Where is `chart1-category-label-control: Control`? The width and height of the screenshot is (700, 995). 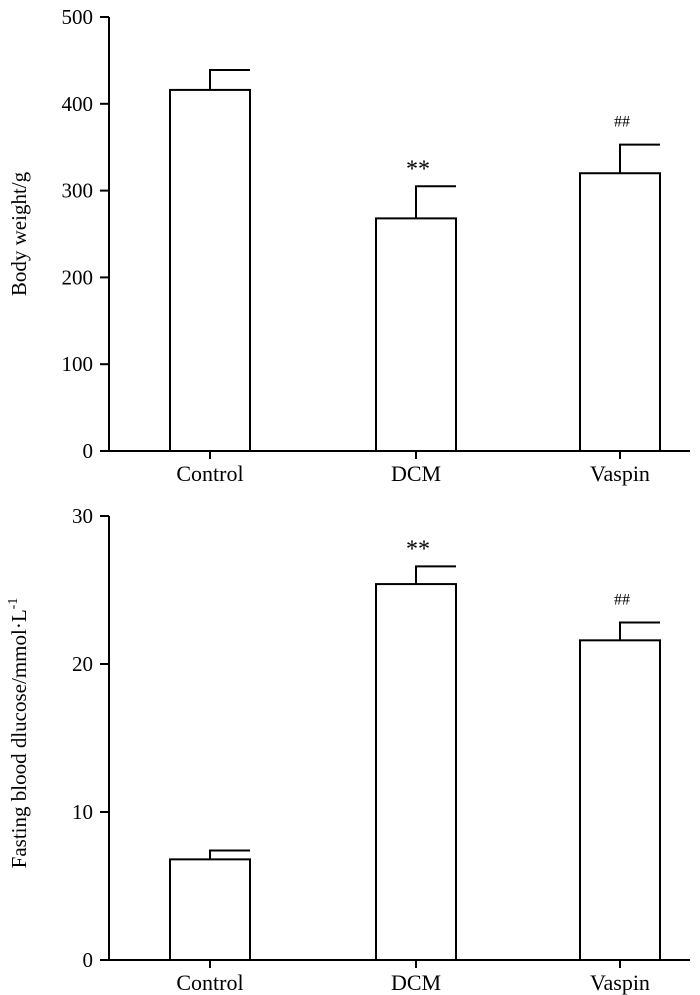 chart1-category-label-control: Control is located at coordinates (209, 473).